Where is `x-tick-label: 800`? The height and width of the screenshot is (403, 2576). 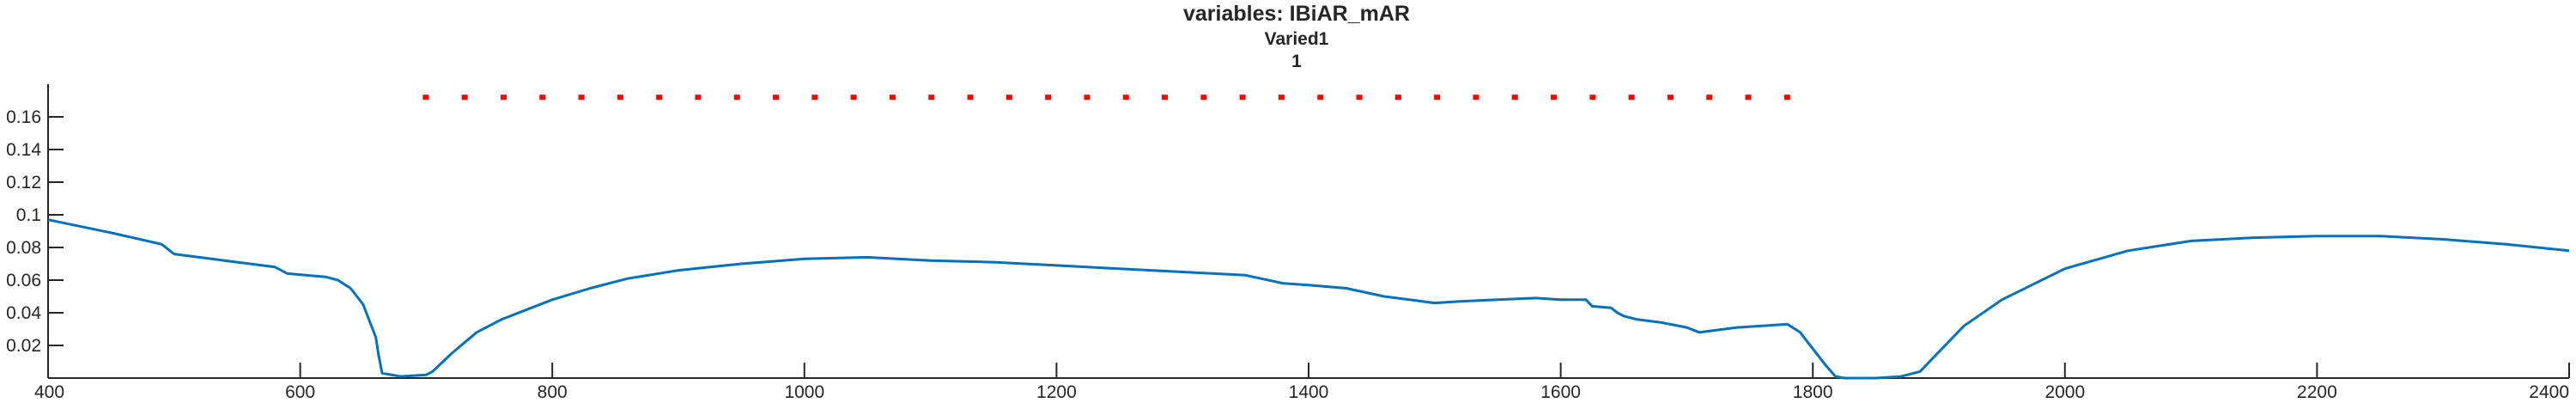 x-tick-label: 800 is located at coordinates (553, 392).